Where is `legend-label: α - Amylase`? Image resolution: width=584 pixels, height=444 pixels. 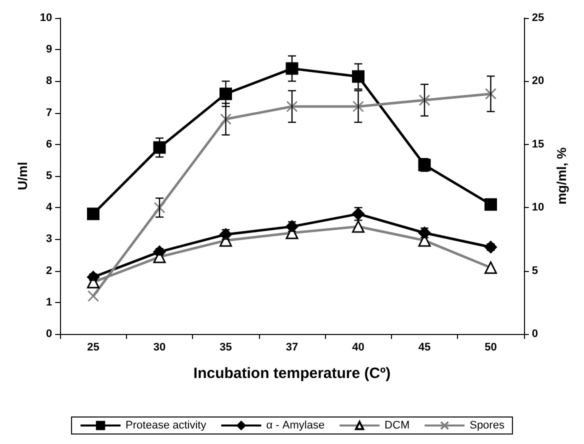
legend-label: α - Amylase is located at coordinates (295, 426).